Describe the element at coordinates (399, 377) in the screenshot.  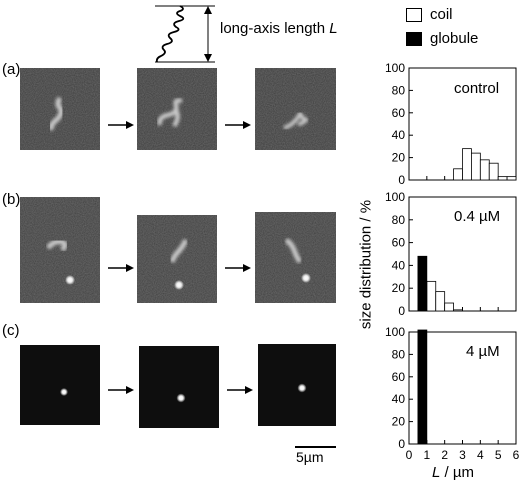
I see `hist-2-ytick-label-3: 60` at that location.